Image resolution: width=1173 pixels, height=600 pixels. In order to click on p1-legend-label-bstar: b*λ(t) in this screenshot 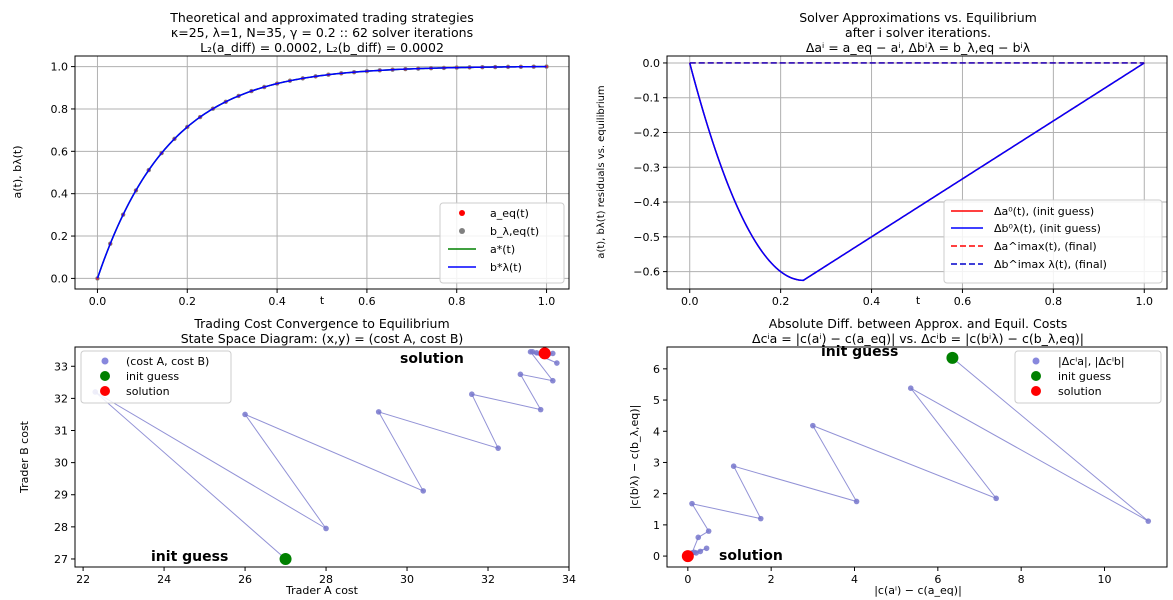, I will do `click(506, 267)`.